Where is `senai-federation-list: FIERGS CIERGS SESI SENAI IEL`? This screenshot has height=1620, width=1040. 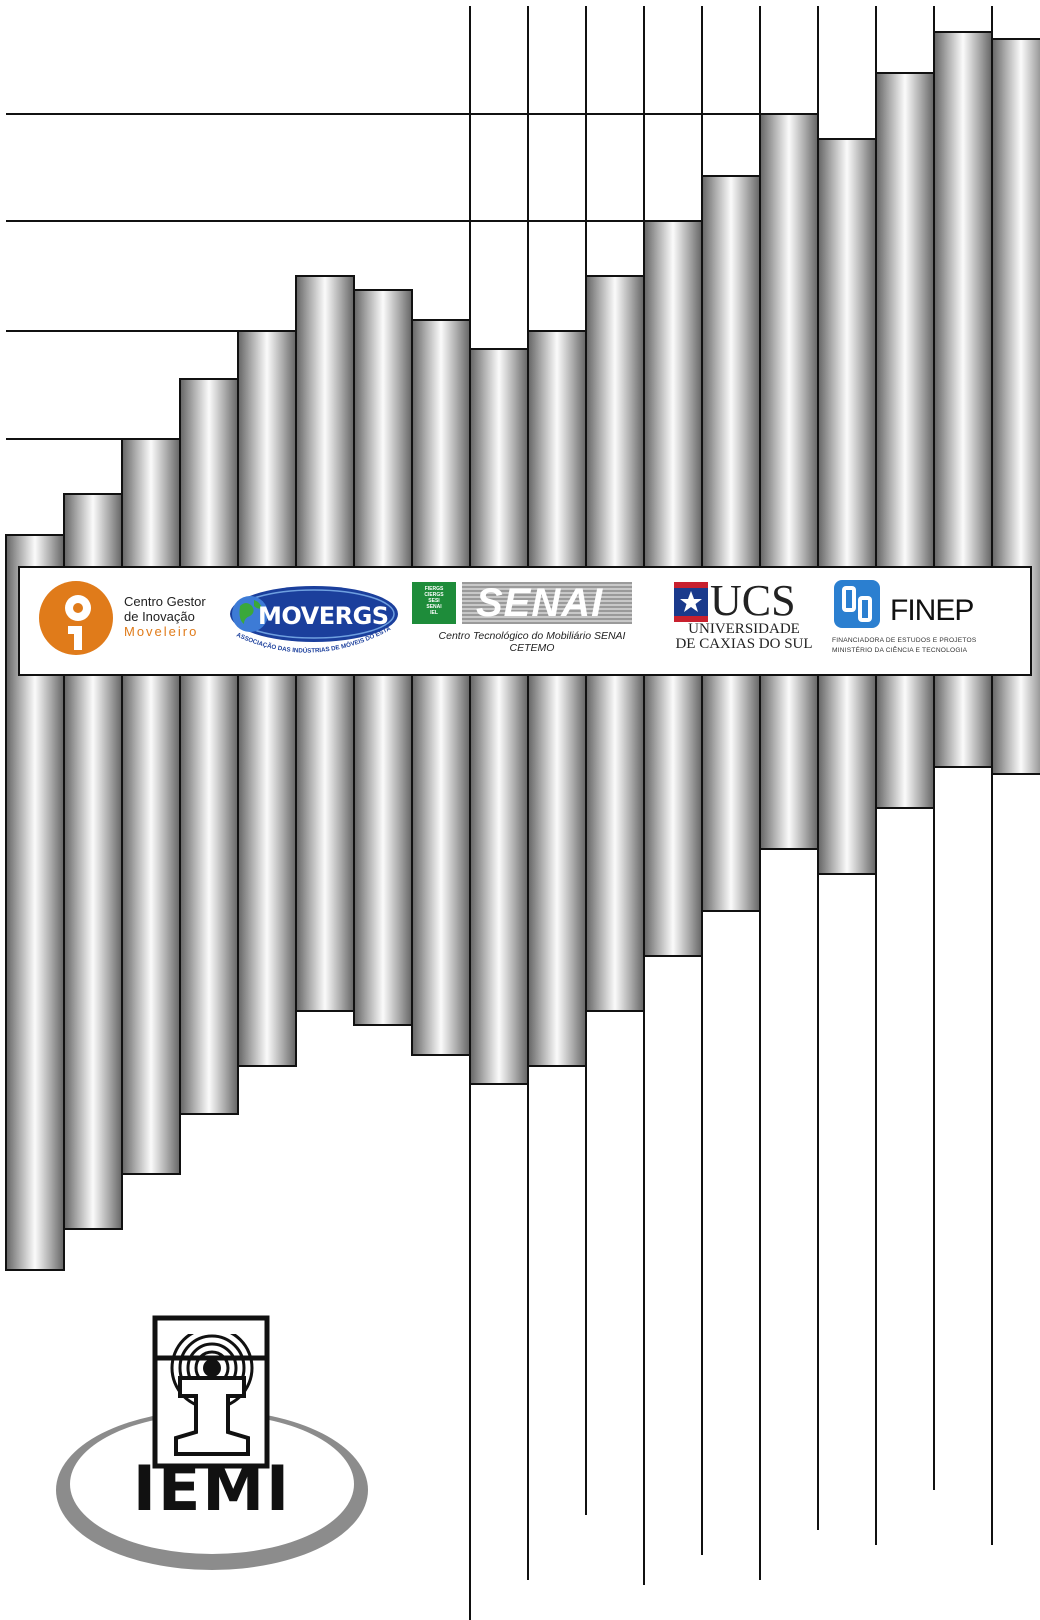
senai-federation-list: FIERGS CIERGS SESI SENAI IEL is located at coordinates (434, 601).